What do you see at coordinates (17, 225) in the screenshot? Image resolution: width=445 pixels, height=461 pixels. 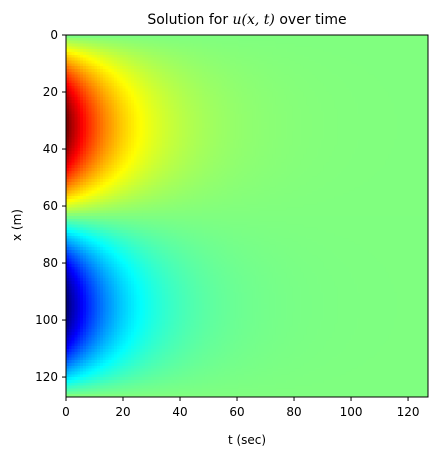 I see `y-axis-label: x (m)` at bounding box center [17, 225].